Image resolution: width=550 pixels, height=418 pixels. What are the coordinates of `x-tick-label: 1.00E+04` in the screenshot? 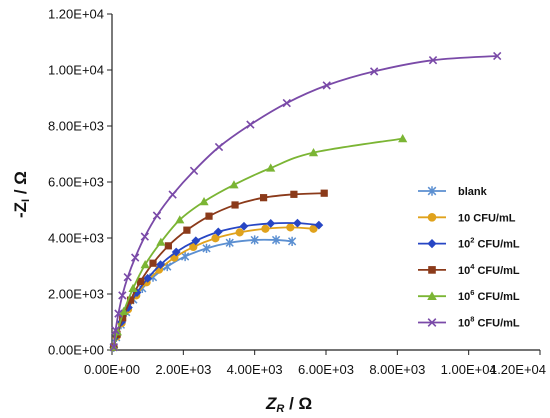 It's located at (469, 369).